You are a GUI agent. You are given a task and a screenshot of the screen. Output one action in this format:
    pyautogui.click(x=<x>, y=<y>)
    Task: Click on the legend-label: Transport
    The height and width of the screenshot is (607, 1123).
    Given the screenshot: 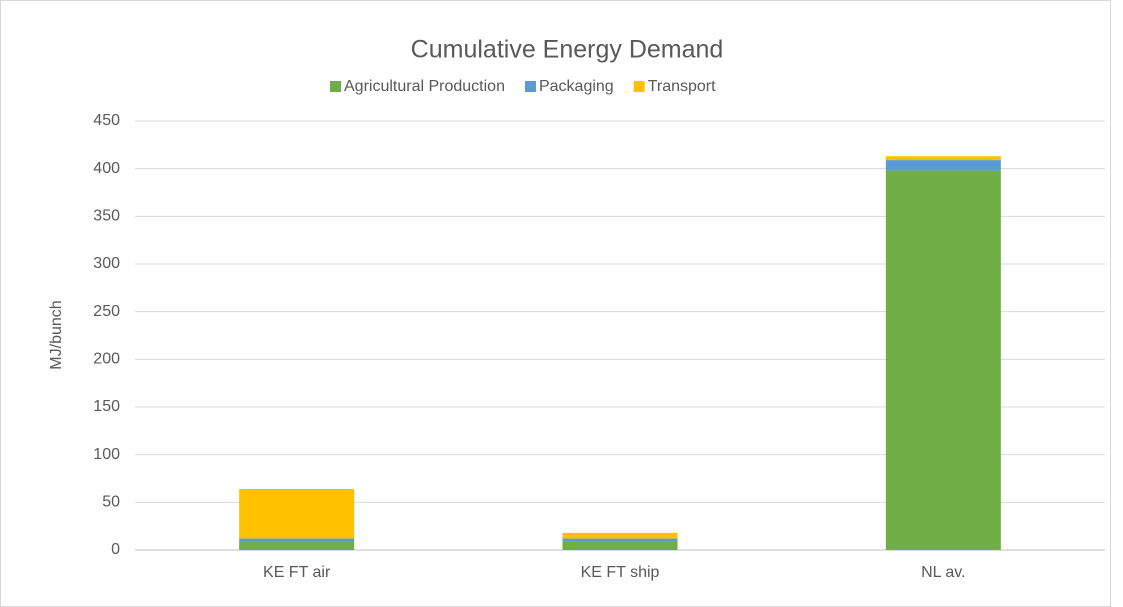 What is the action you would take?
    pyautogui.click(x=682, y=86)
    